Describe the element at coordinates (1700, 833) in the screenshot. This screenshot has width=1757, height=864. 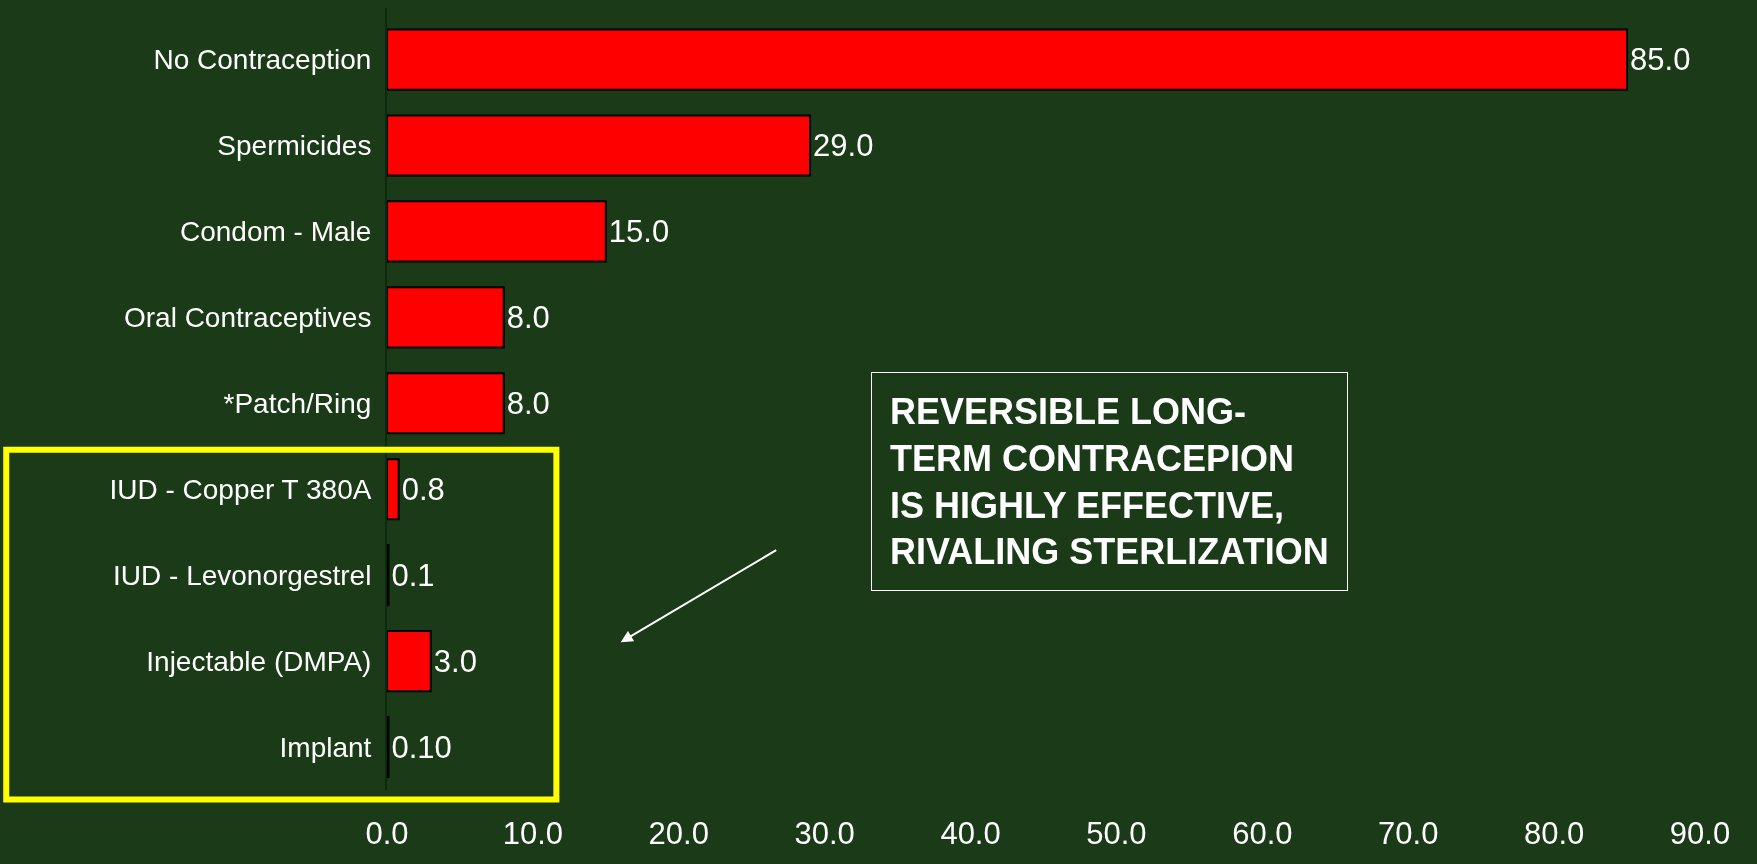
I see `x-tick-label: 90.0` at that location.